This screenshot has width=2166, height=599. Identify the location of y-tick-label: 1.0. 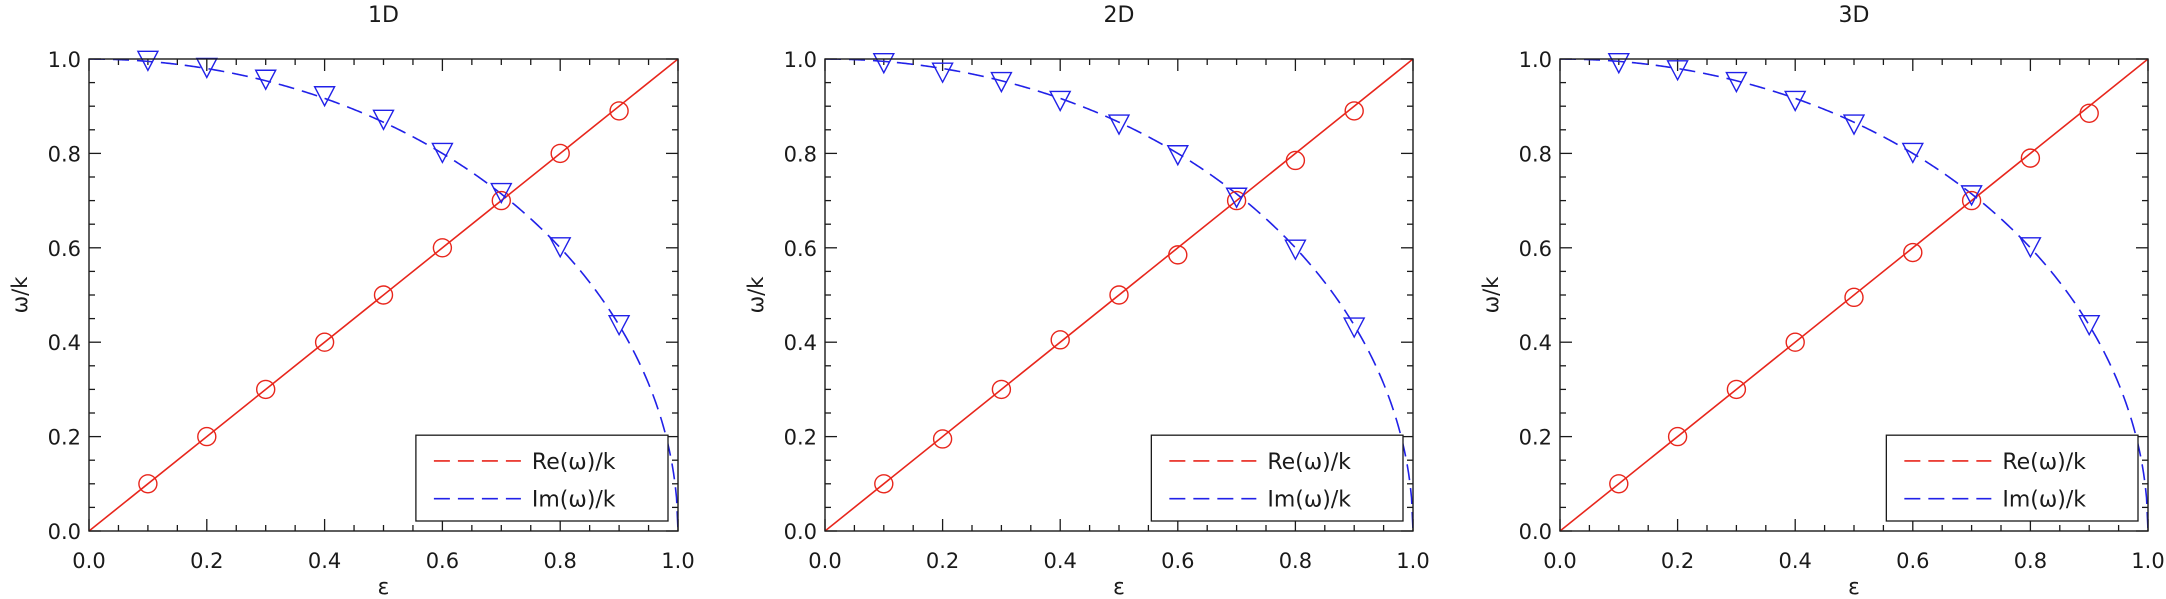
(800, 60).